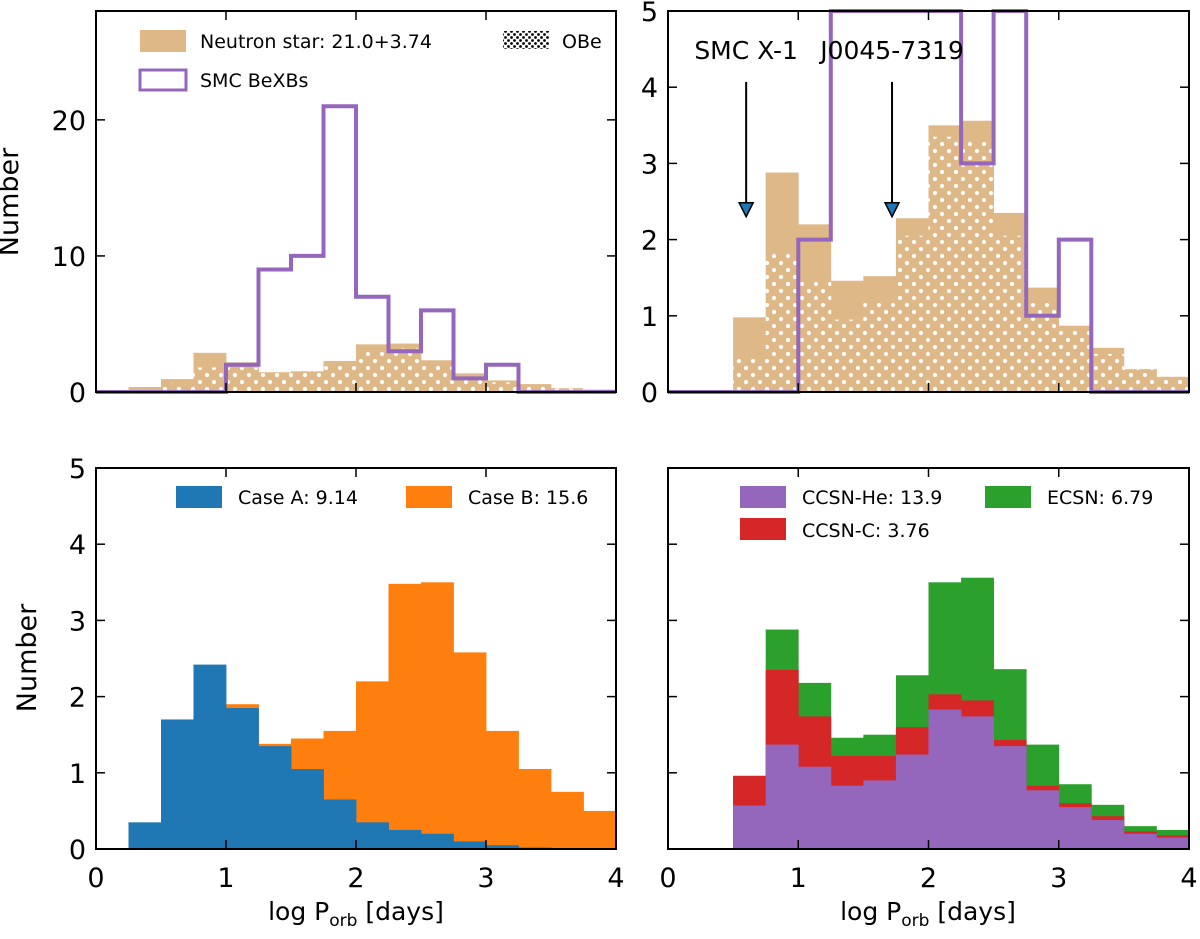  Describe the element at coordinates (370, 61) in the screenshot. I see `legend-top-left: Neutron star: 21.0+3.74 SMC BeXBs OBe` at that location.